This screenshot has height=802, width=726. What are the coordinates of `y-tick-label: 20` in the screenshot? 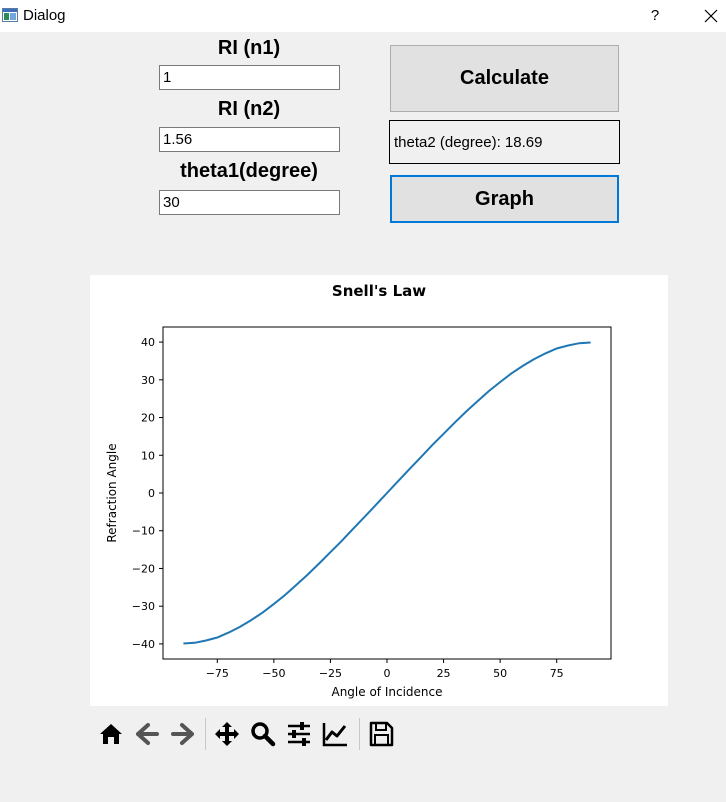 It's located at (148, 418).